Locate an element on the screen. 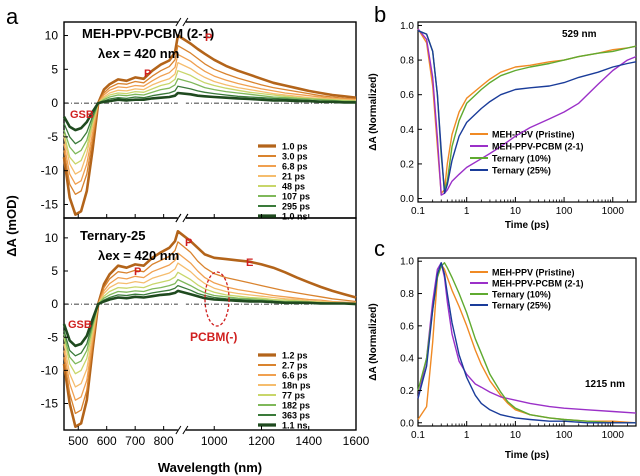 This screenshot has width=640, height=476. annotation-p-top-1: P is located at coordinates (147, 74).